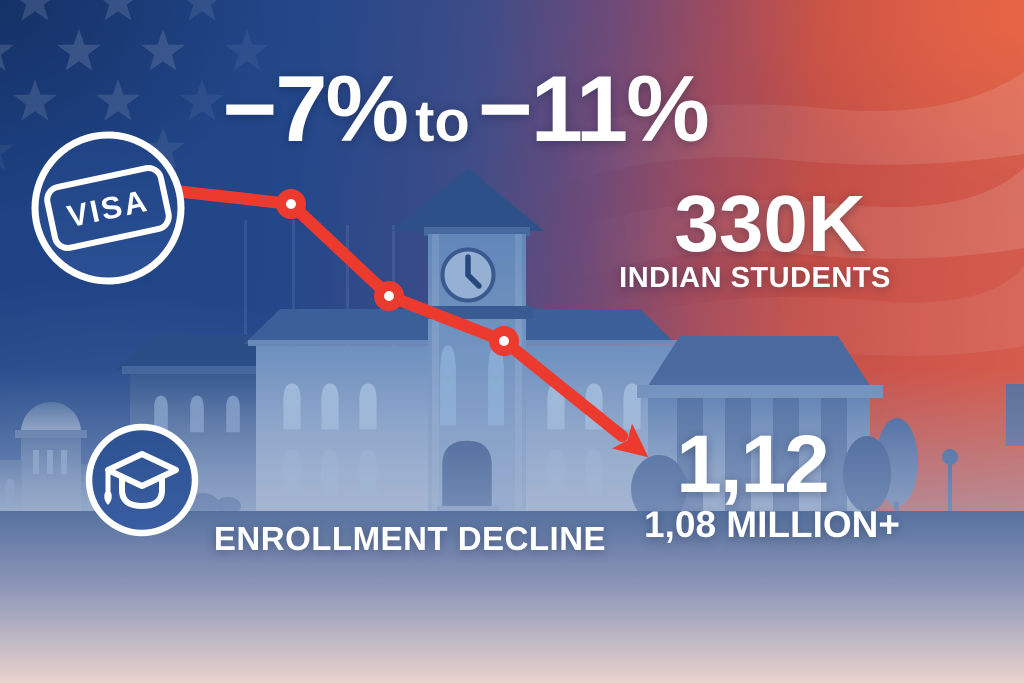 The height and width of the screenshot is (683, 1024). What do you see at coordinates (770, 223) in the screenshot?
I see `students-count: 330K` at bounding box center [770, 223].